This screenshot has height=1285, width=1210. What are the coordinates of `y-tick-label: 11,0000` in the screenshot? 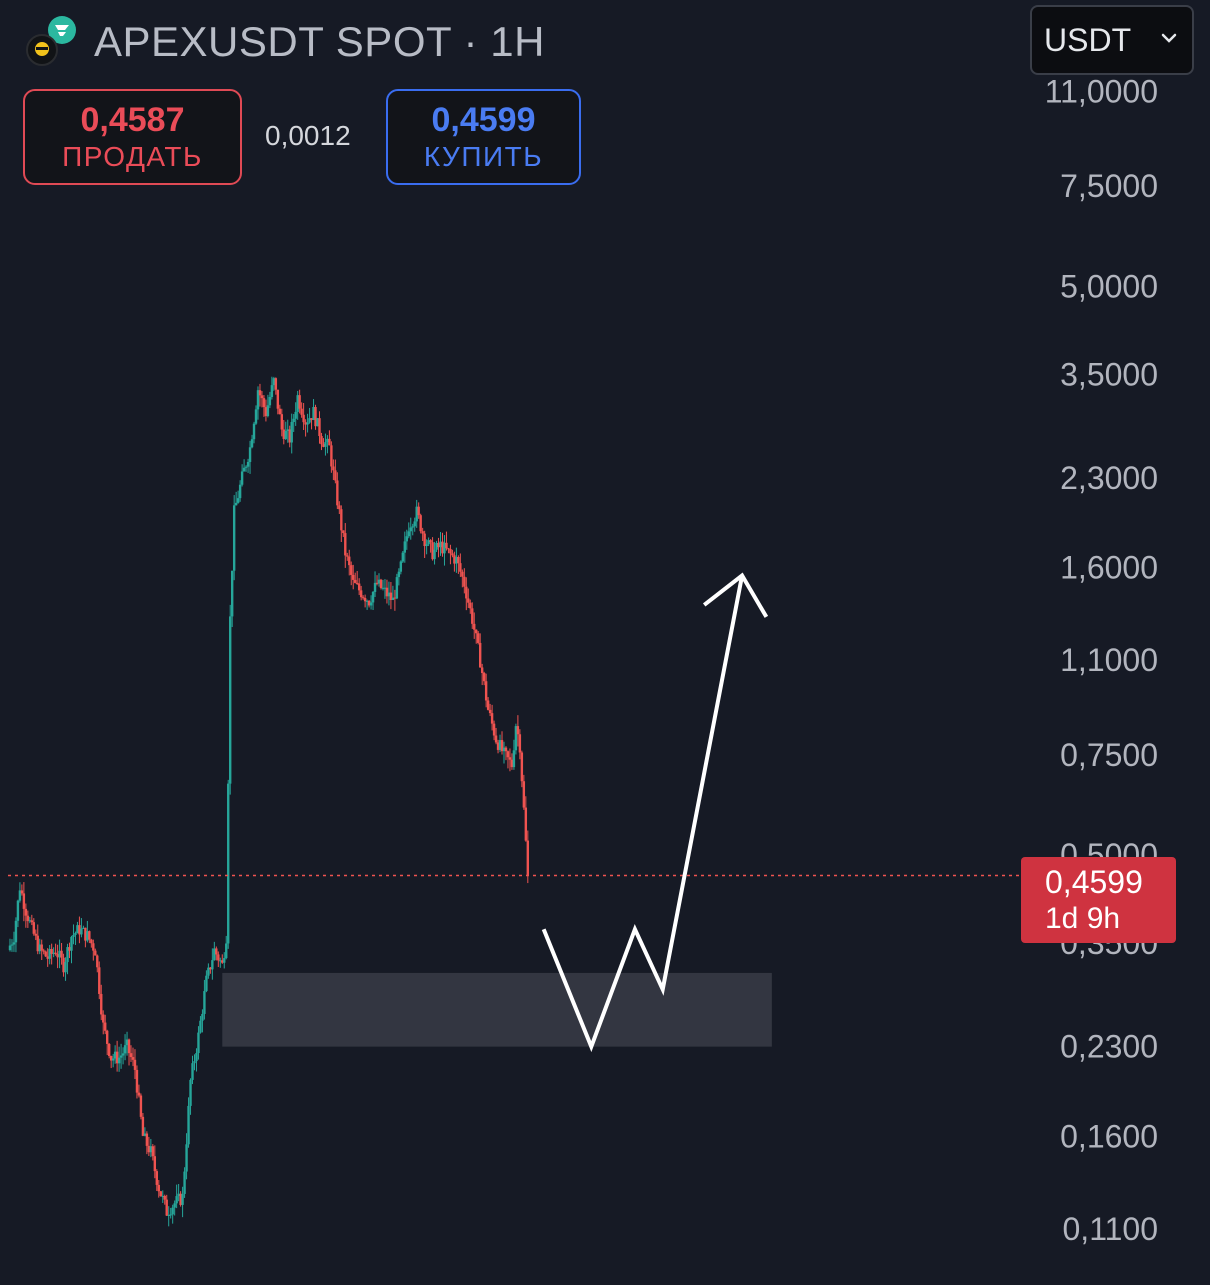 It's located at (1101, 92).